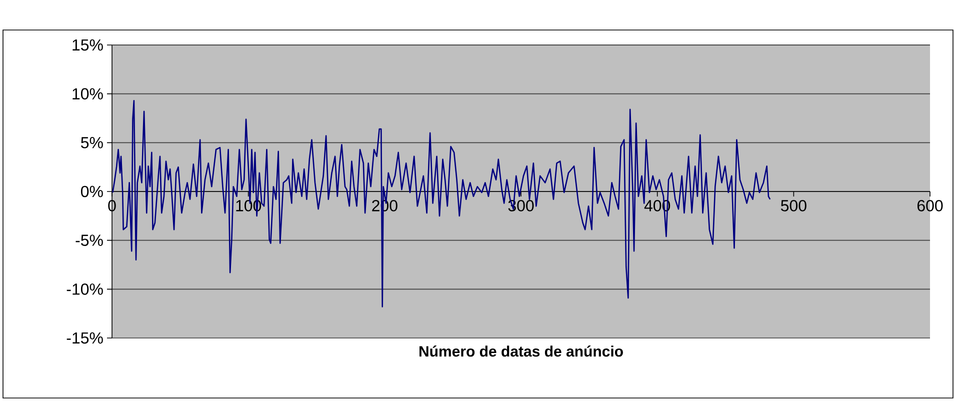  What do you see at coordinates (521, 351) in the screenshot?
I see `x-axis-title: Número de datas de anúncio` at bounding box center [521, 351].